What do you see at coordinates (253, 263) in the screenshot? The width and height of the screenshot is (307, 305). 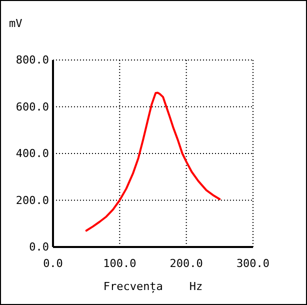 I see `x-tick-label: 300.0` at bounding box center [253, 263].